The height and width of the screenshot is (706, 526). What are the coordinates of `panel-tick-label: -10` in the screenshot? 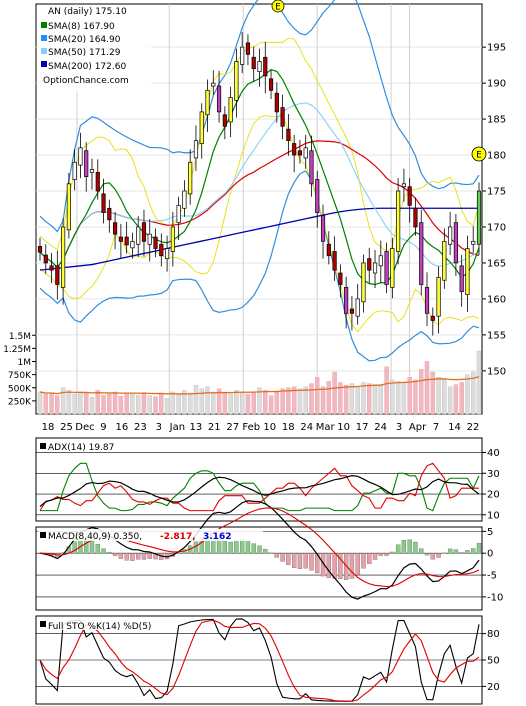 It's located at (495, 597).